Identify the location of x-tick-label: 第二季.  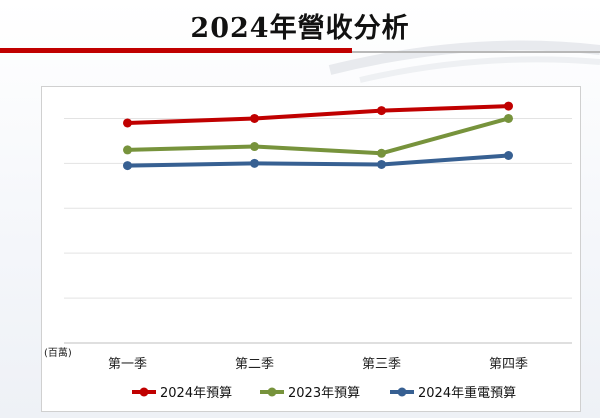
(254, 364).